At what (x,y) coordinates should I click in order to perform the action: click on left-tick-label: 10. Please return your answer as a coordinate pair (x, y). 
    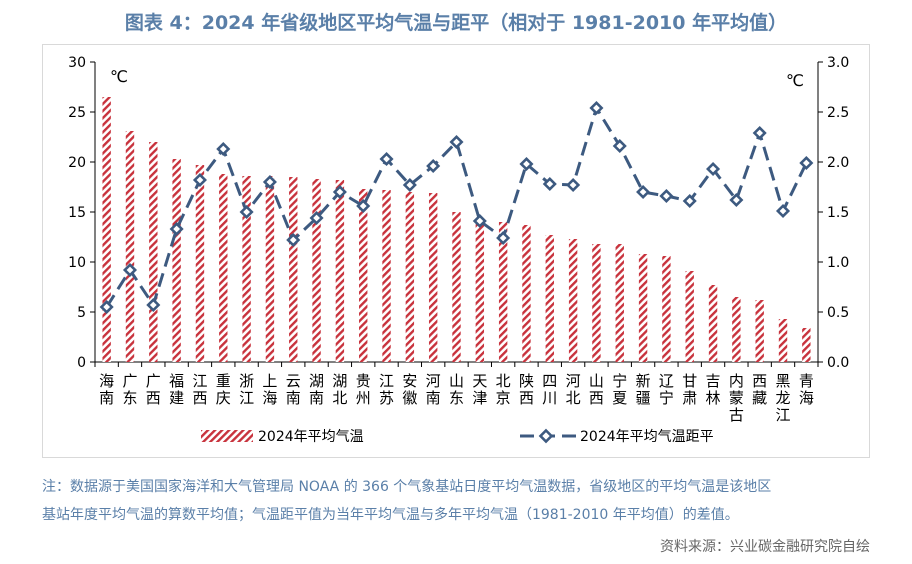
    Looking at the image, I should click on (77, 263).